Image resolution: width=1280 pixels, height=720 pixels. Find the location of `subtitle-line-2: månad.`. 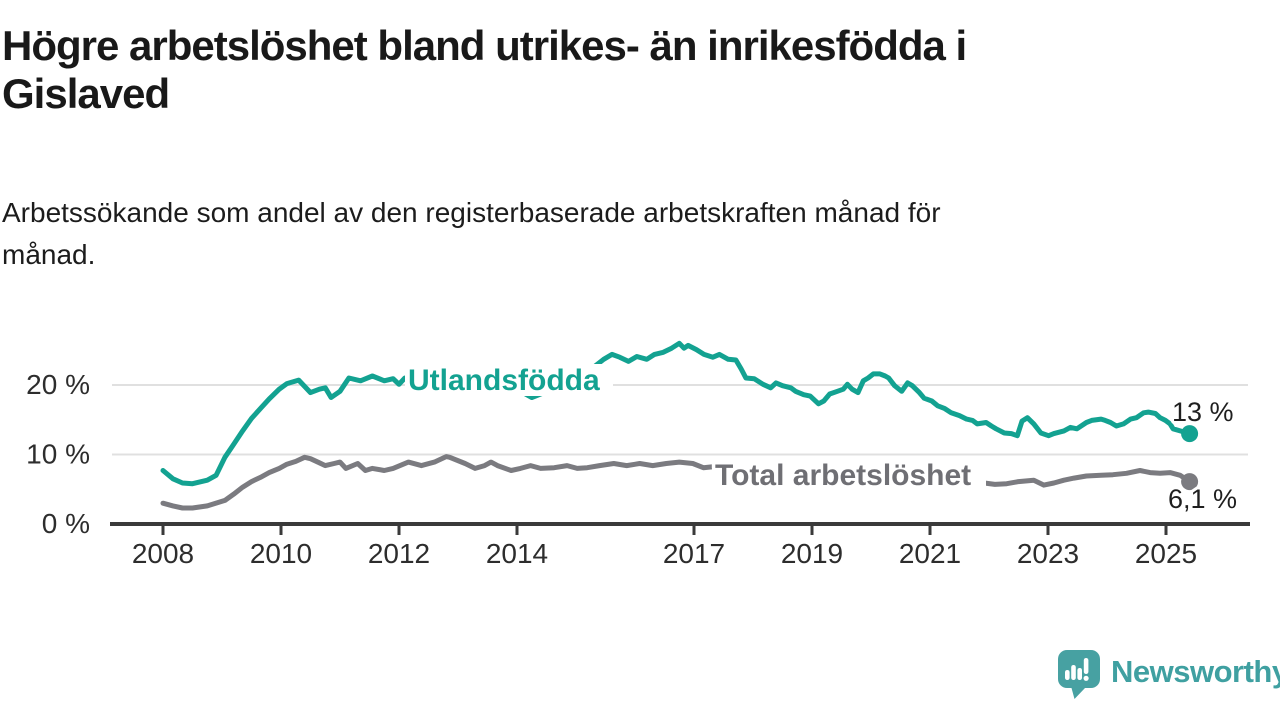

subtitle-line-2: månad. is located at coordinates (49, 254).